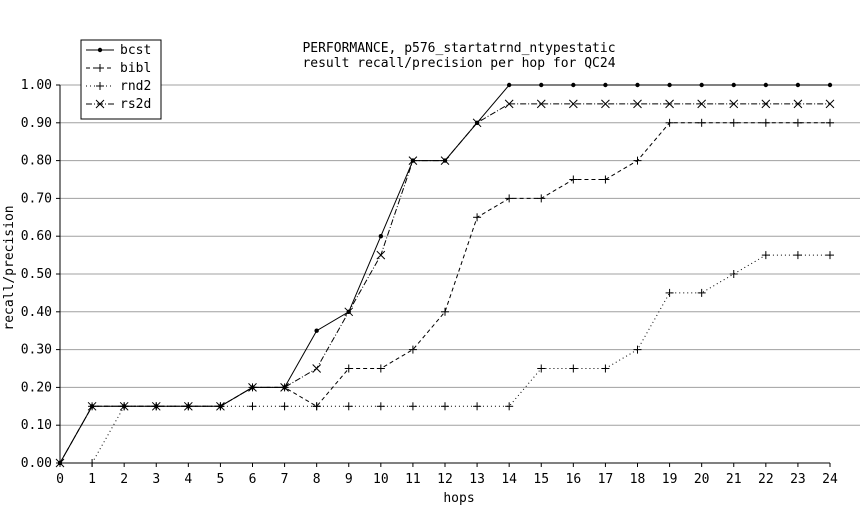 Image resolution: width=862 pixels, height=520 pixels. I want to click on y-axis-title: recall/precision, so click(9, 267).